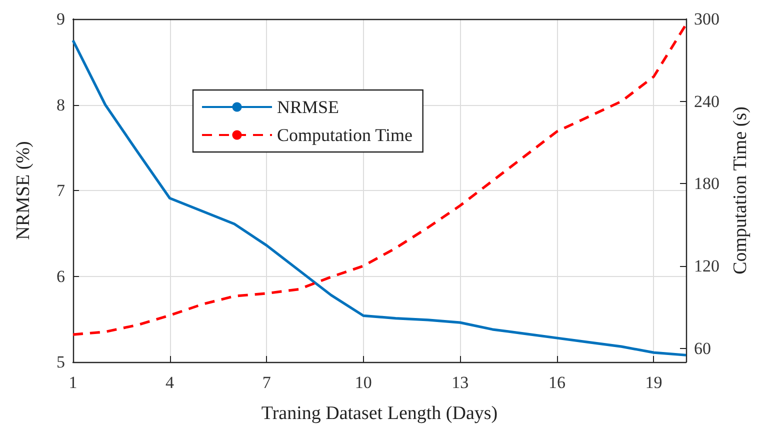 This screenshot has height=438, width=765. I want to click on y2-tick-label: 180, so click(707, 184).